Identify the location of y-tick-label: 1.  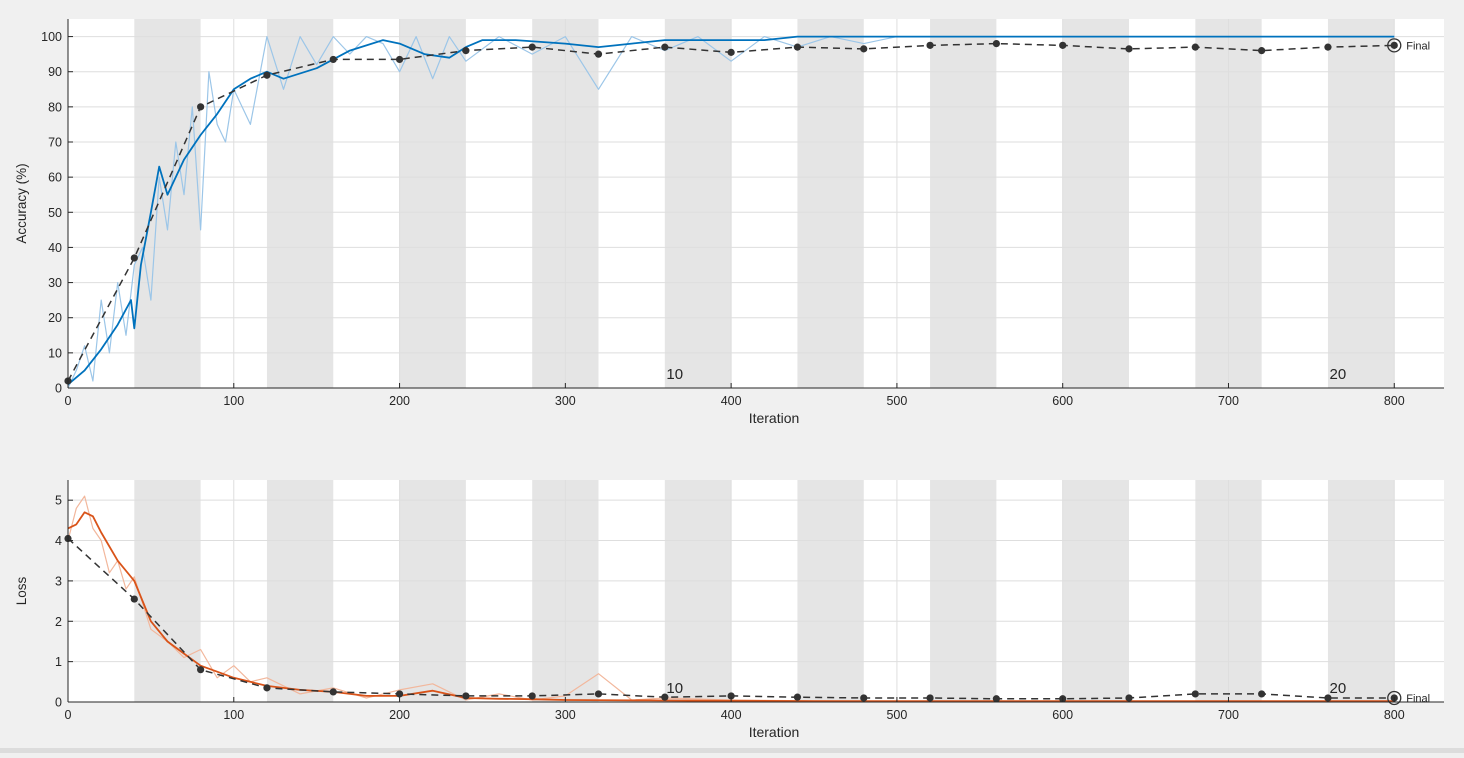
(58, 662).